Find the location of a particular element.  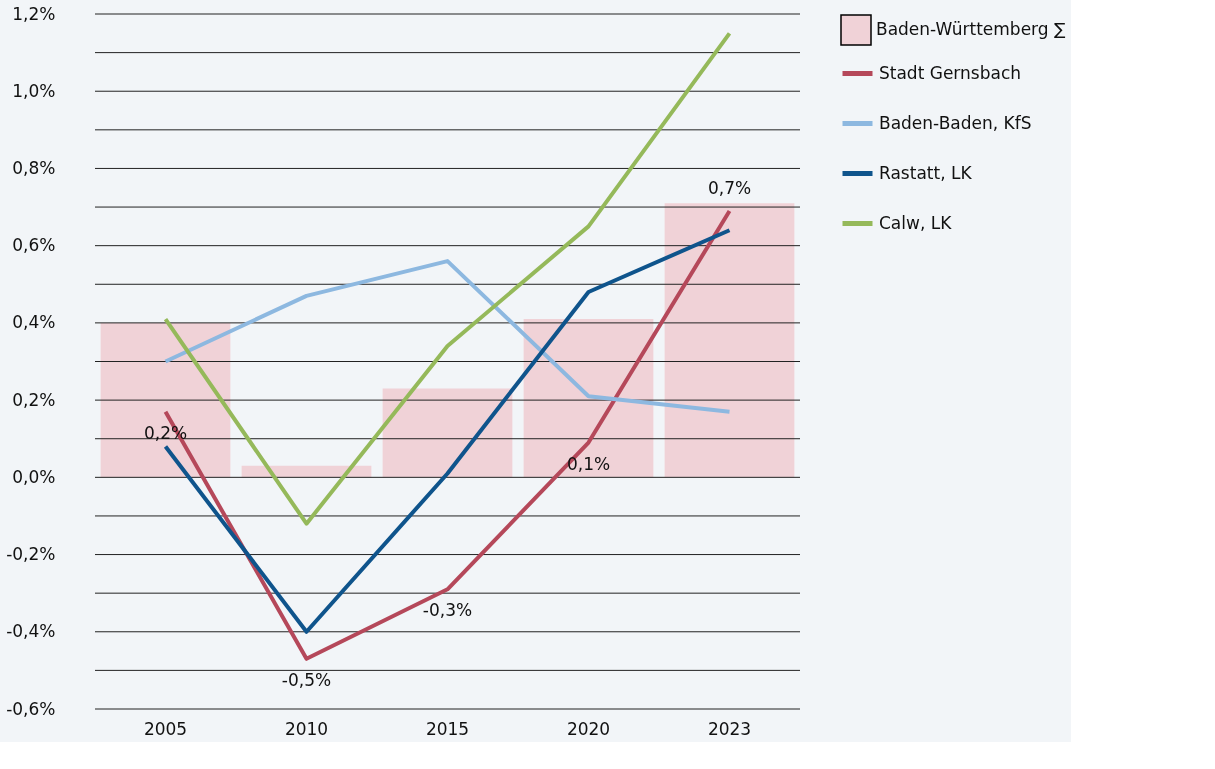

legend-label: Baden-Baden, KfS is located at coordinates (955, 122).